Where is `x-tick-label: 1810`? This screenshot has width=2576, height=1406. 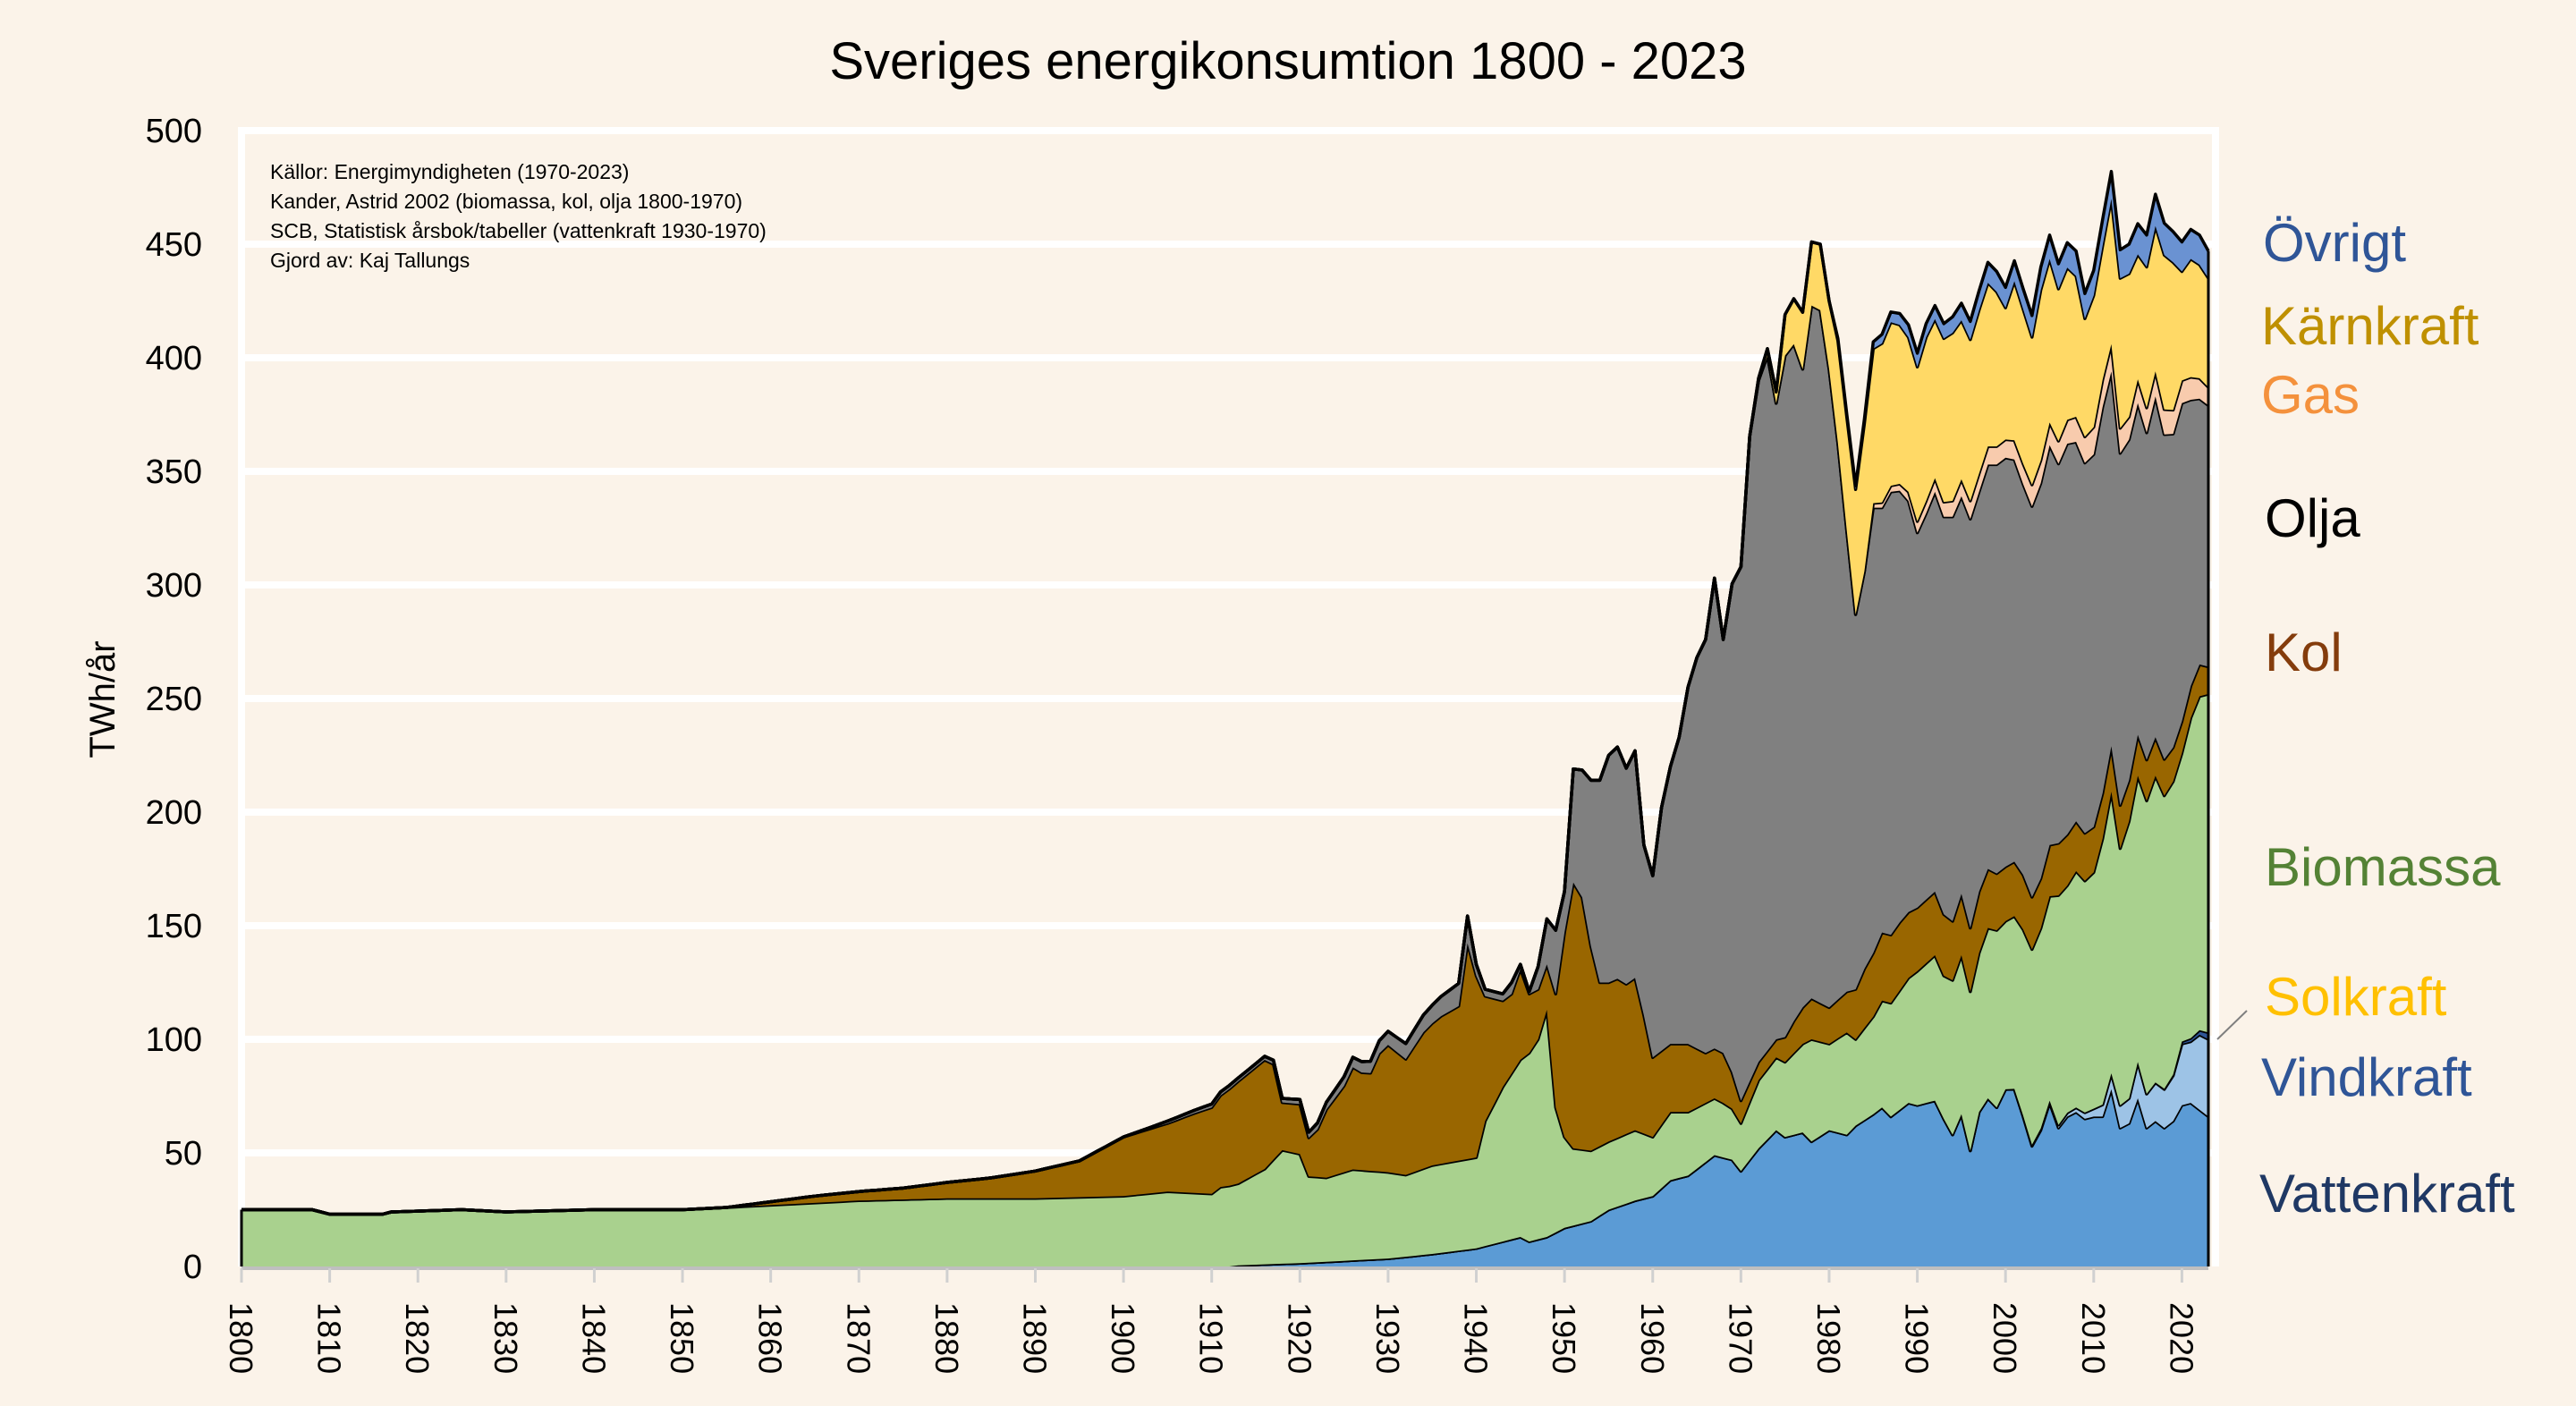 x-tick-label: 1810 is located at coordinates (329, 1338).